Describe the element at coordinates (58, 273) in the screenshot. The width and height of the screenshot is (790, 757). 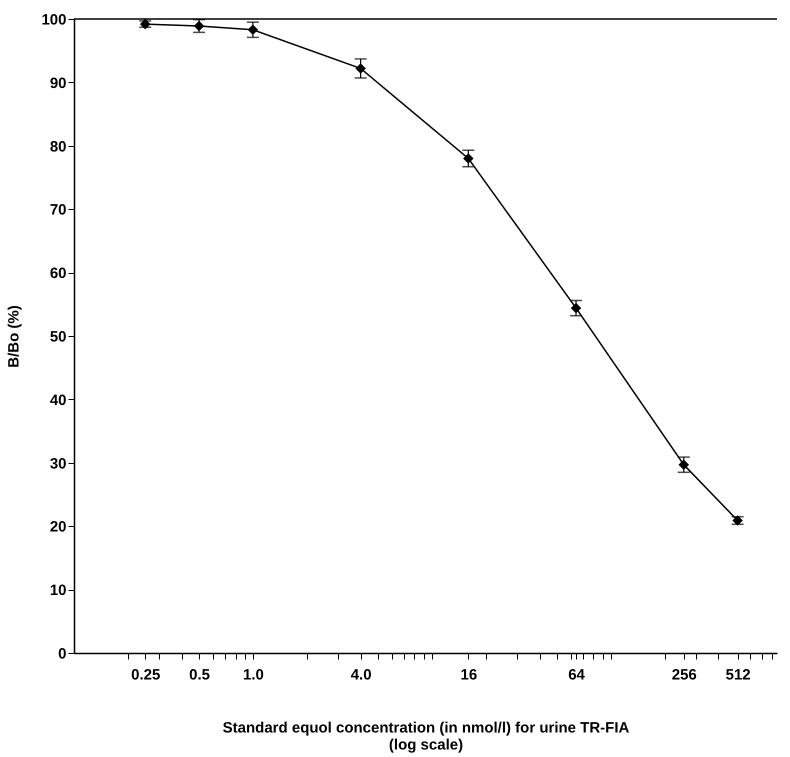
I see `y-tick-label: 60` at that location.